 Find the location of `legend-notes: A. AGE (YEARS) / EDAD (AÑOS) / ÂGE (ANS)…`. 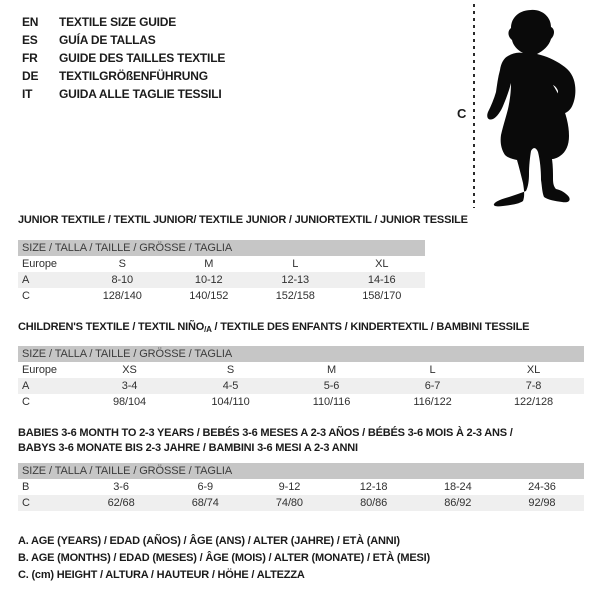

legend-notes: A. AGE (YEARS) / EDAD (AÑOS) / ÂGE (ANS)… is located at coordinates (224, 558).